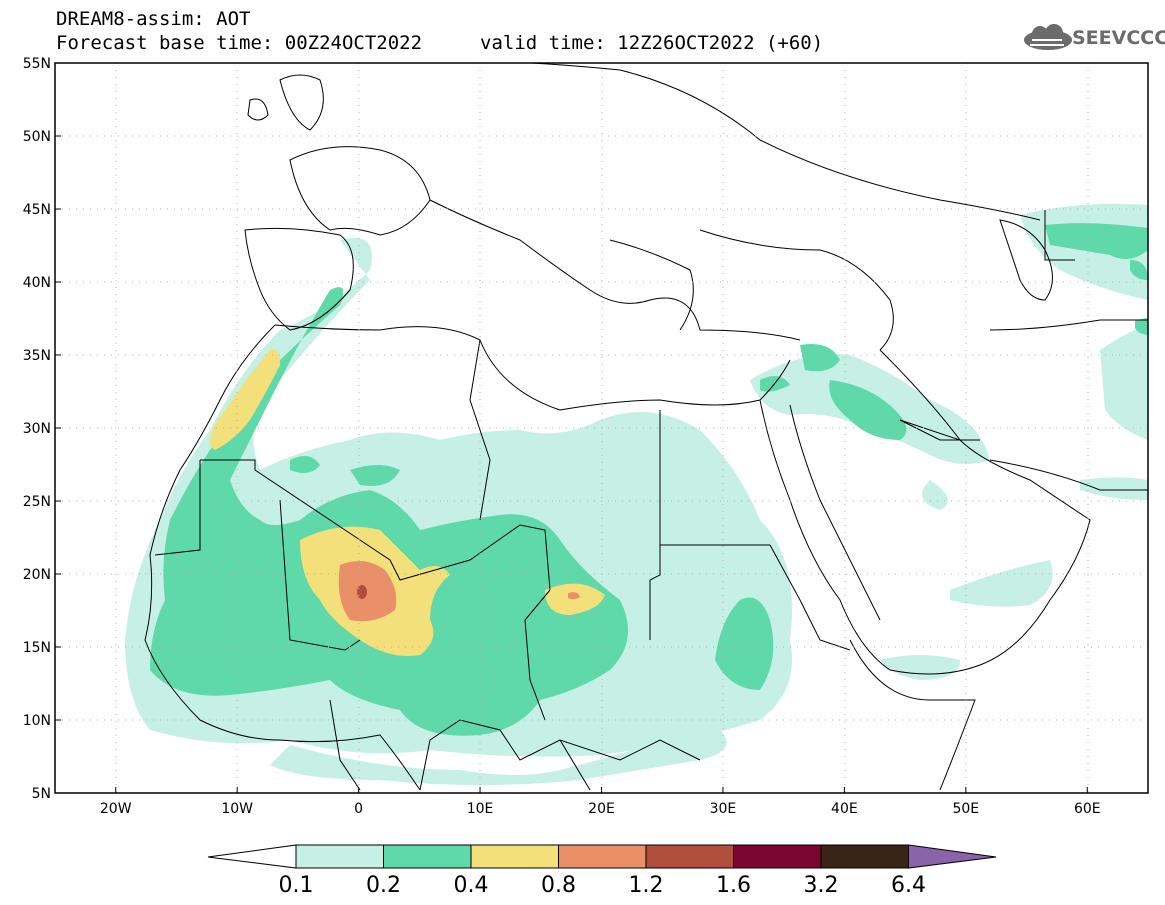 This screenshot has width=1165, height=905. What do you see at coordinates (362, 592) in the screenshot?
I see `aot-band-1.2` at bounding box center [362, 592].